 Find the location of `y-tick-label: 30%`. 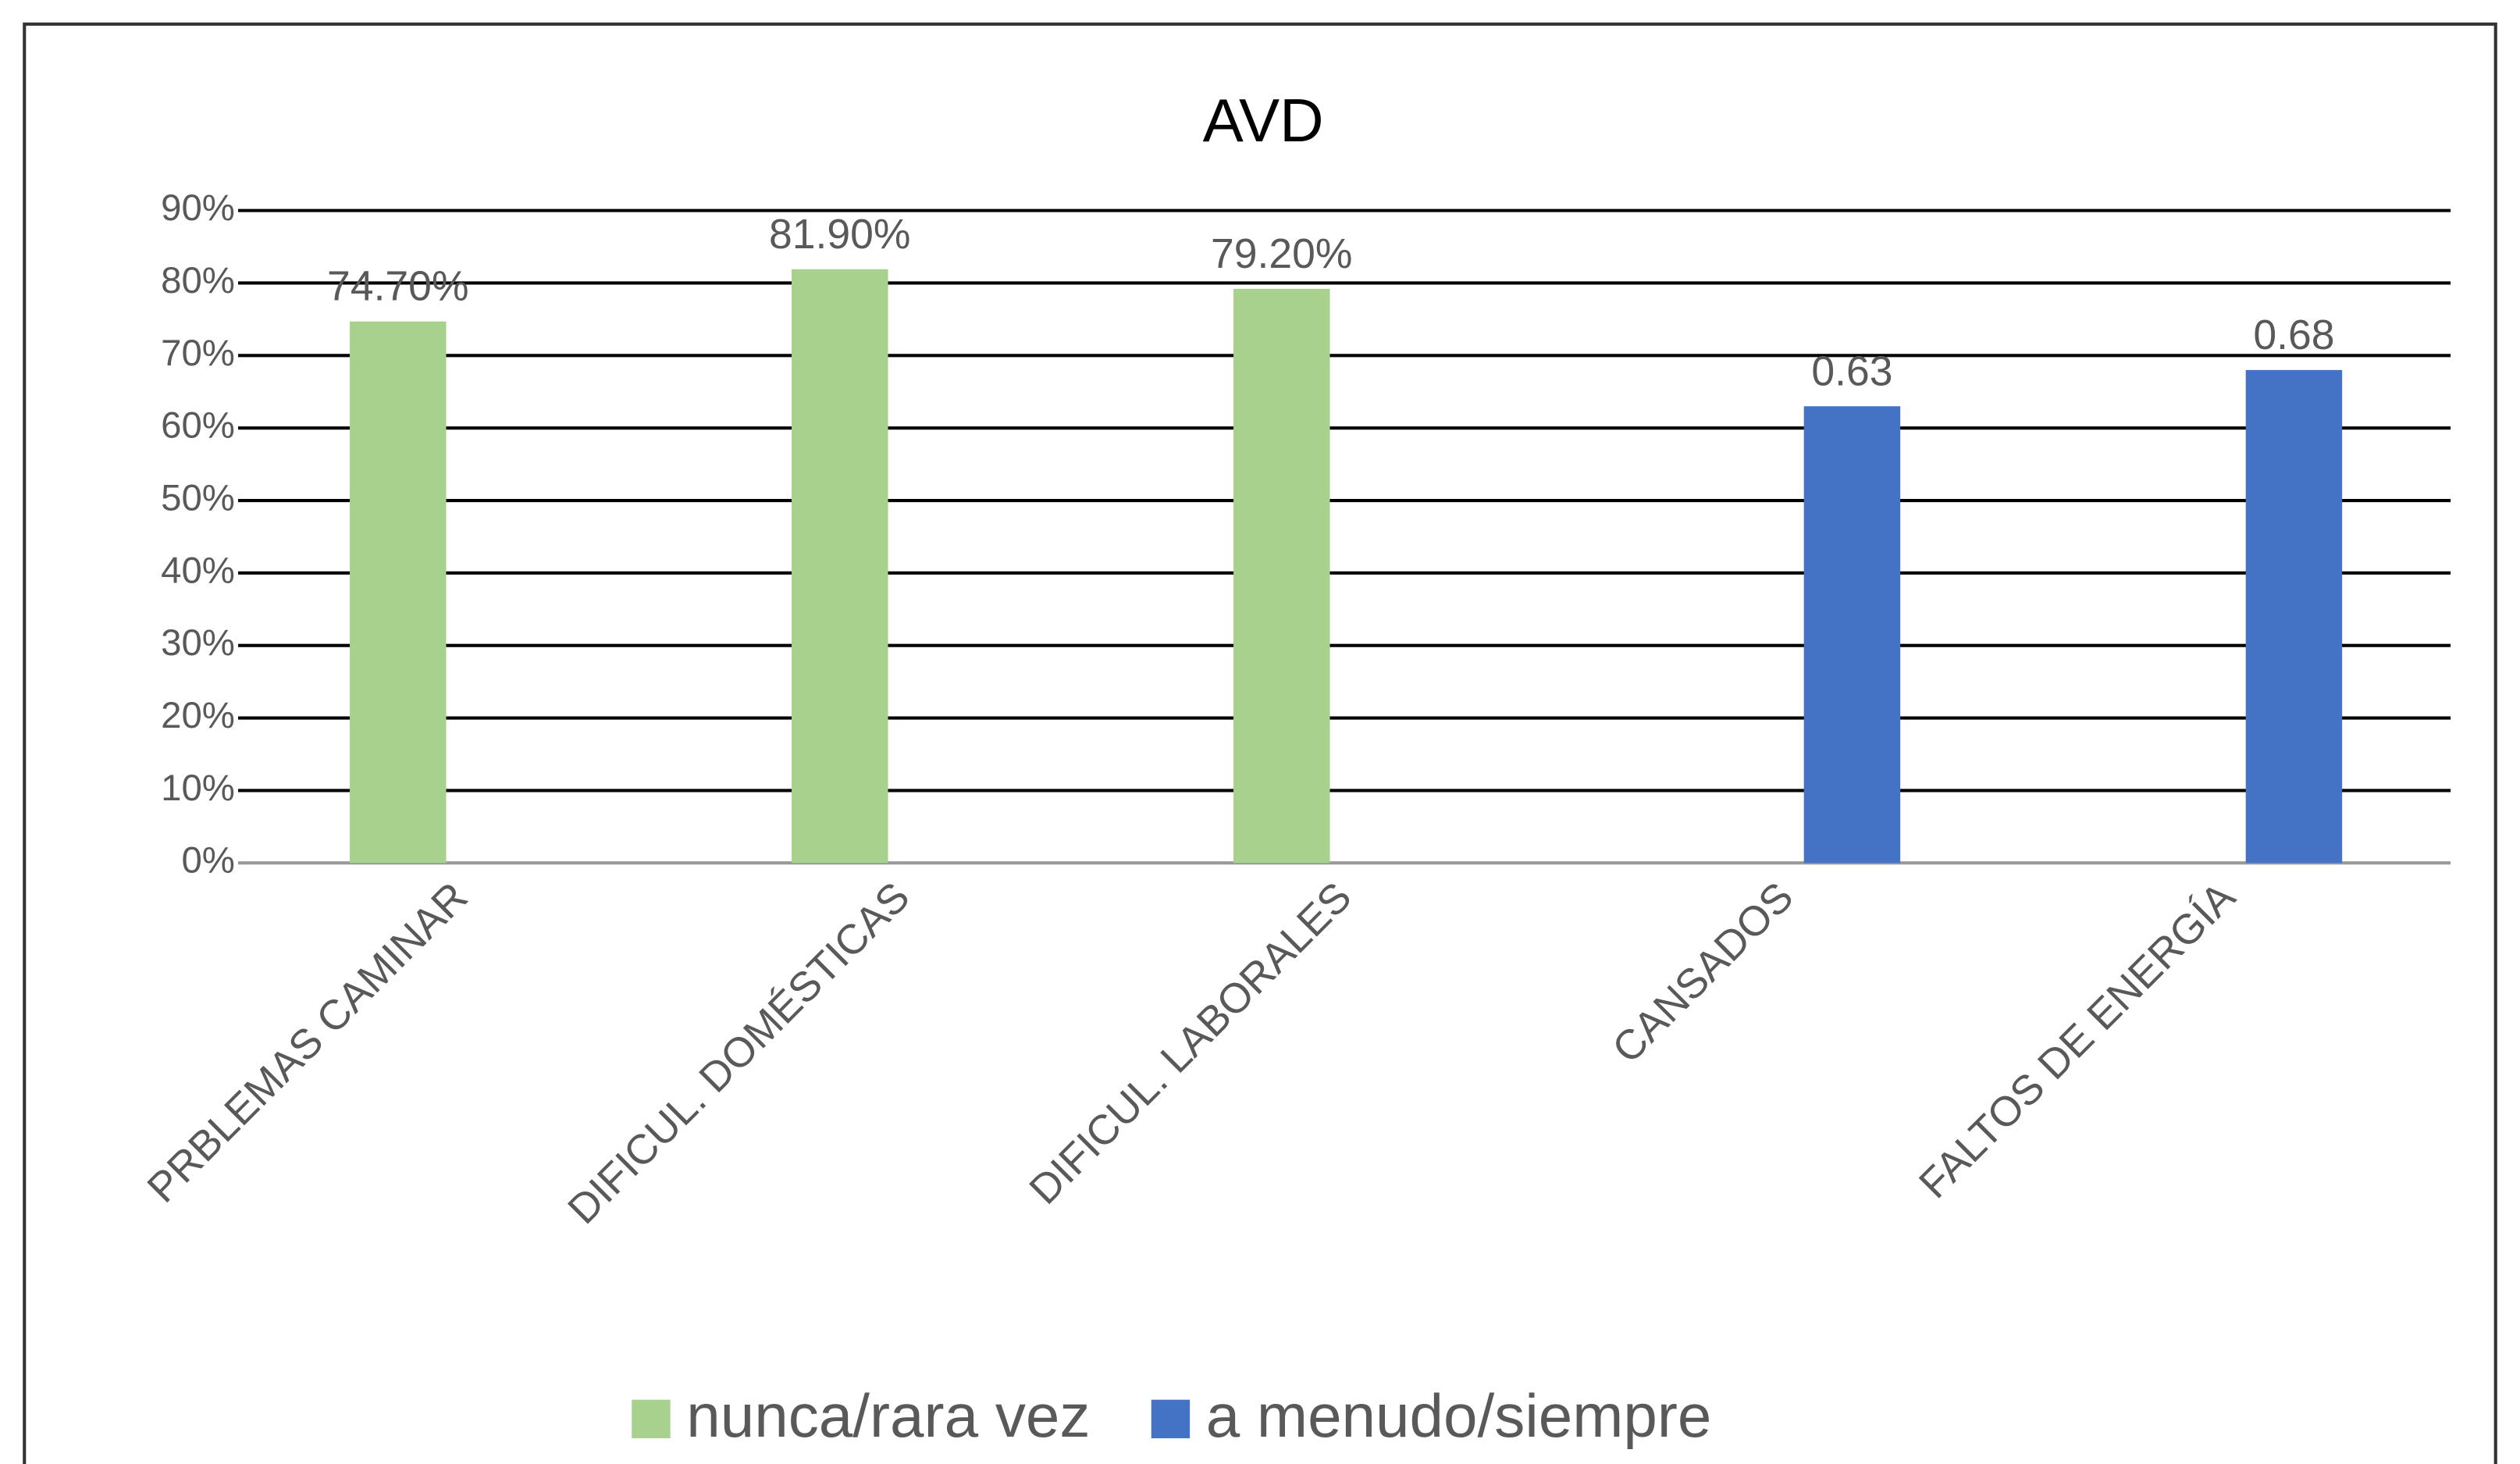

y-tick-label: 30% is located at coordinates (198, 643).